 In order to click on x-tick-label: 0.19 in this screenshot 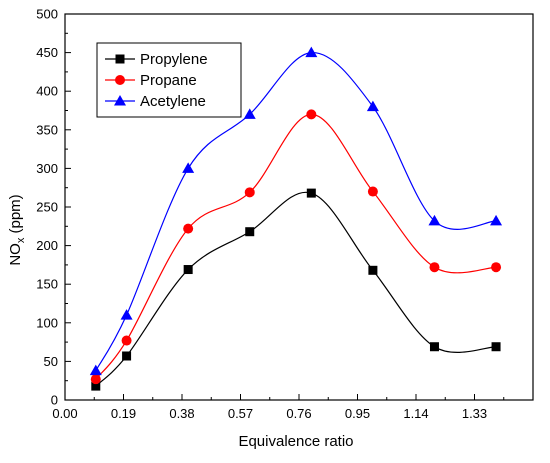, I will do `click(123, 413)`.